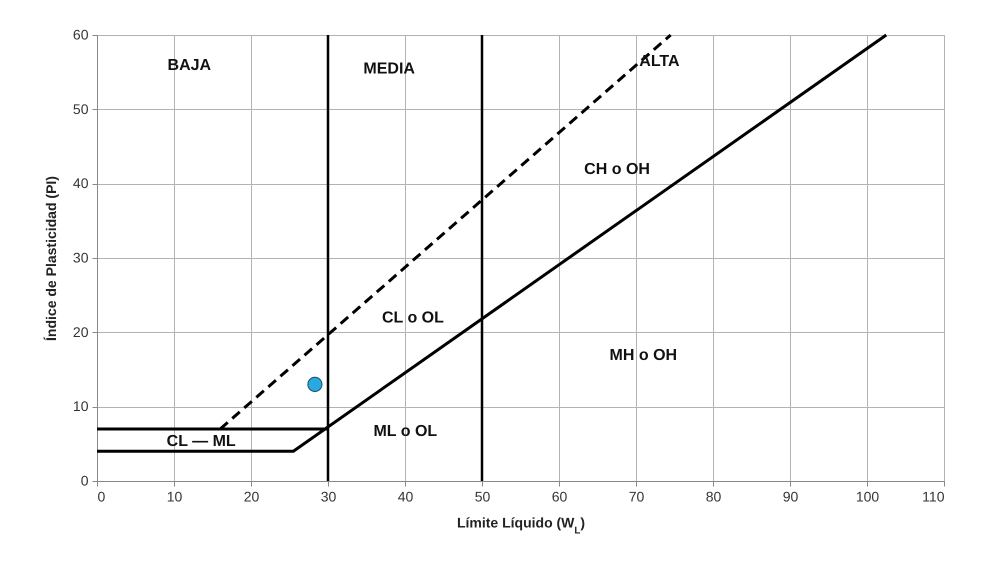 The height and width of the screenshot is (579, 998). I want to click on annotation: CL — ML, so click(201, 441).